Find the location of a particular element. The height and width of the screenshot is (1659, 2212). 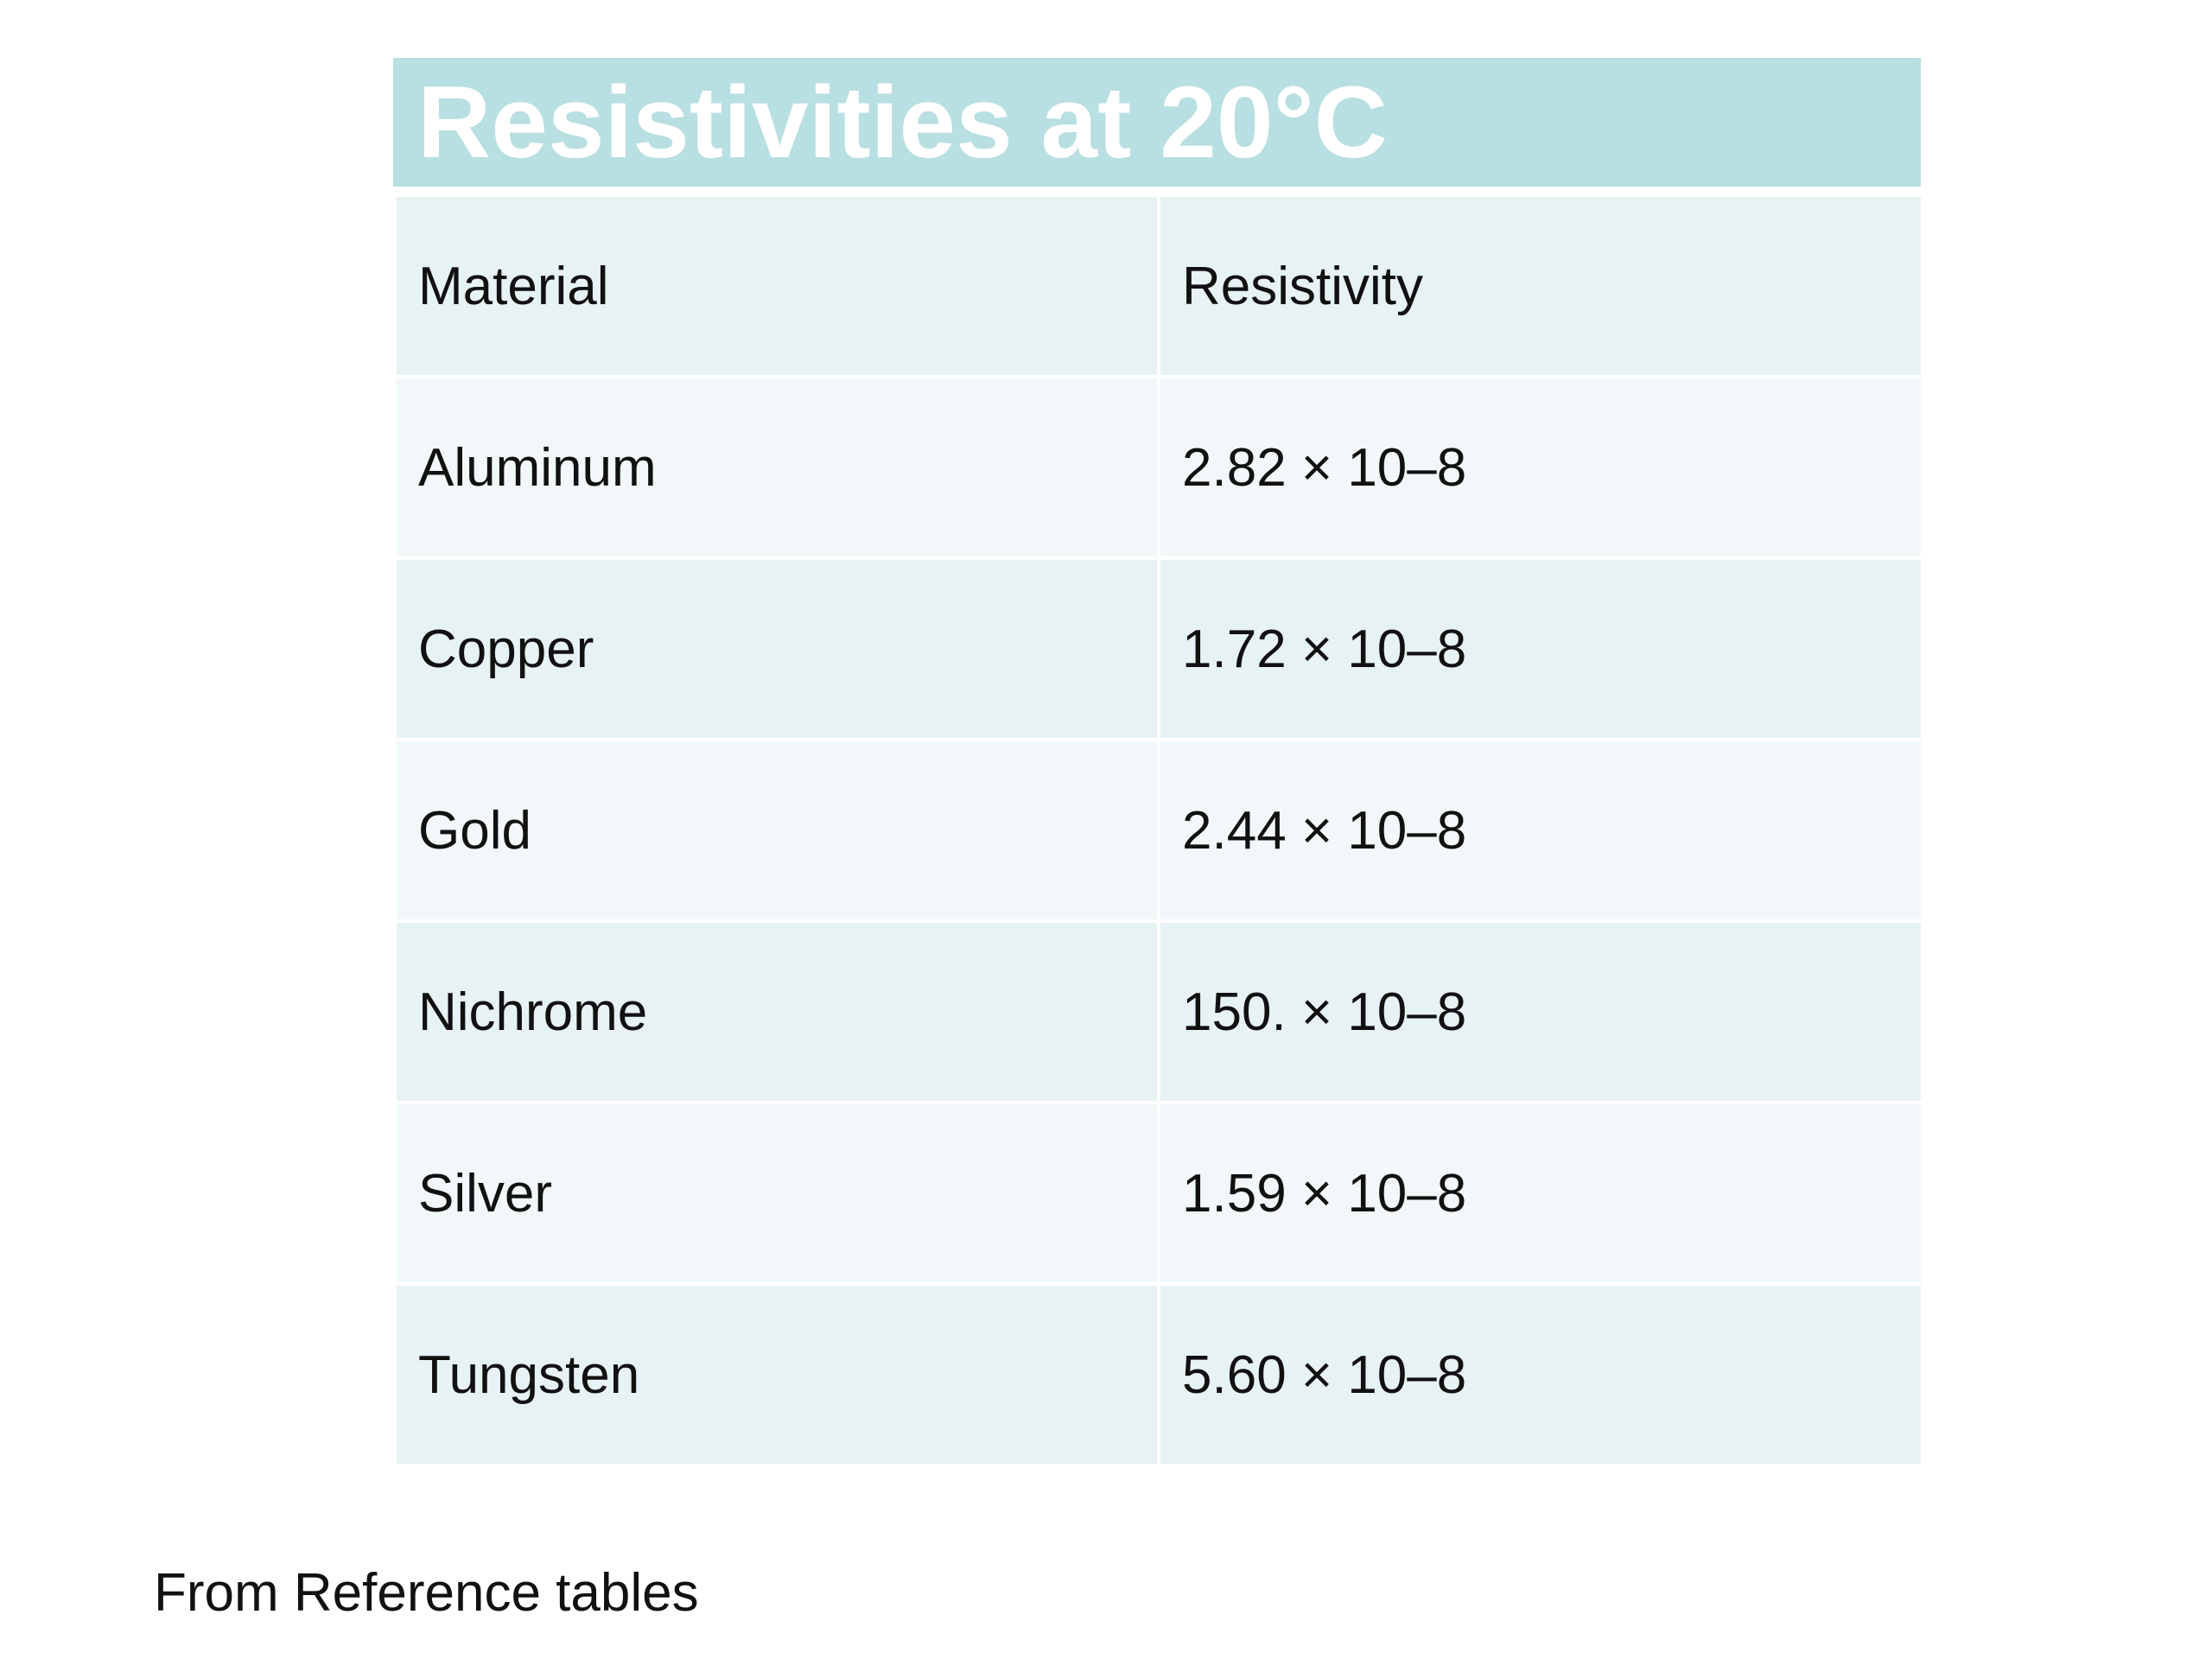

resistivity-cell: 150. × 10–8 is located at coordinates (1540, 1011).